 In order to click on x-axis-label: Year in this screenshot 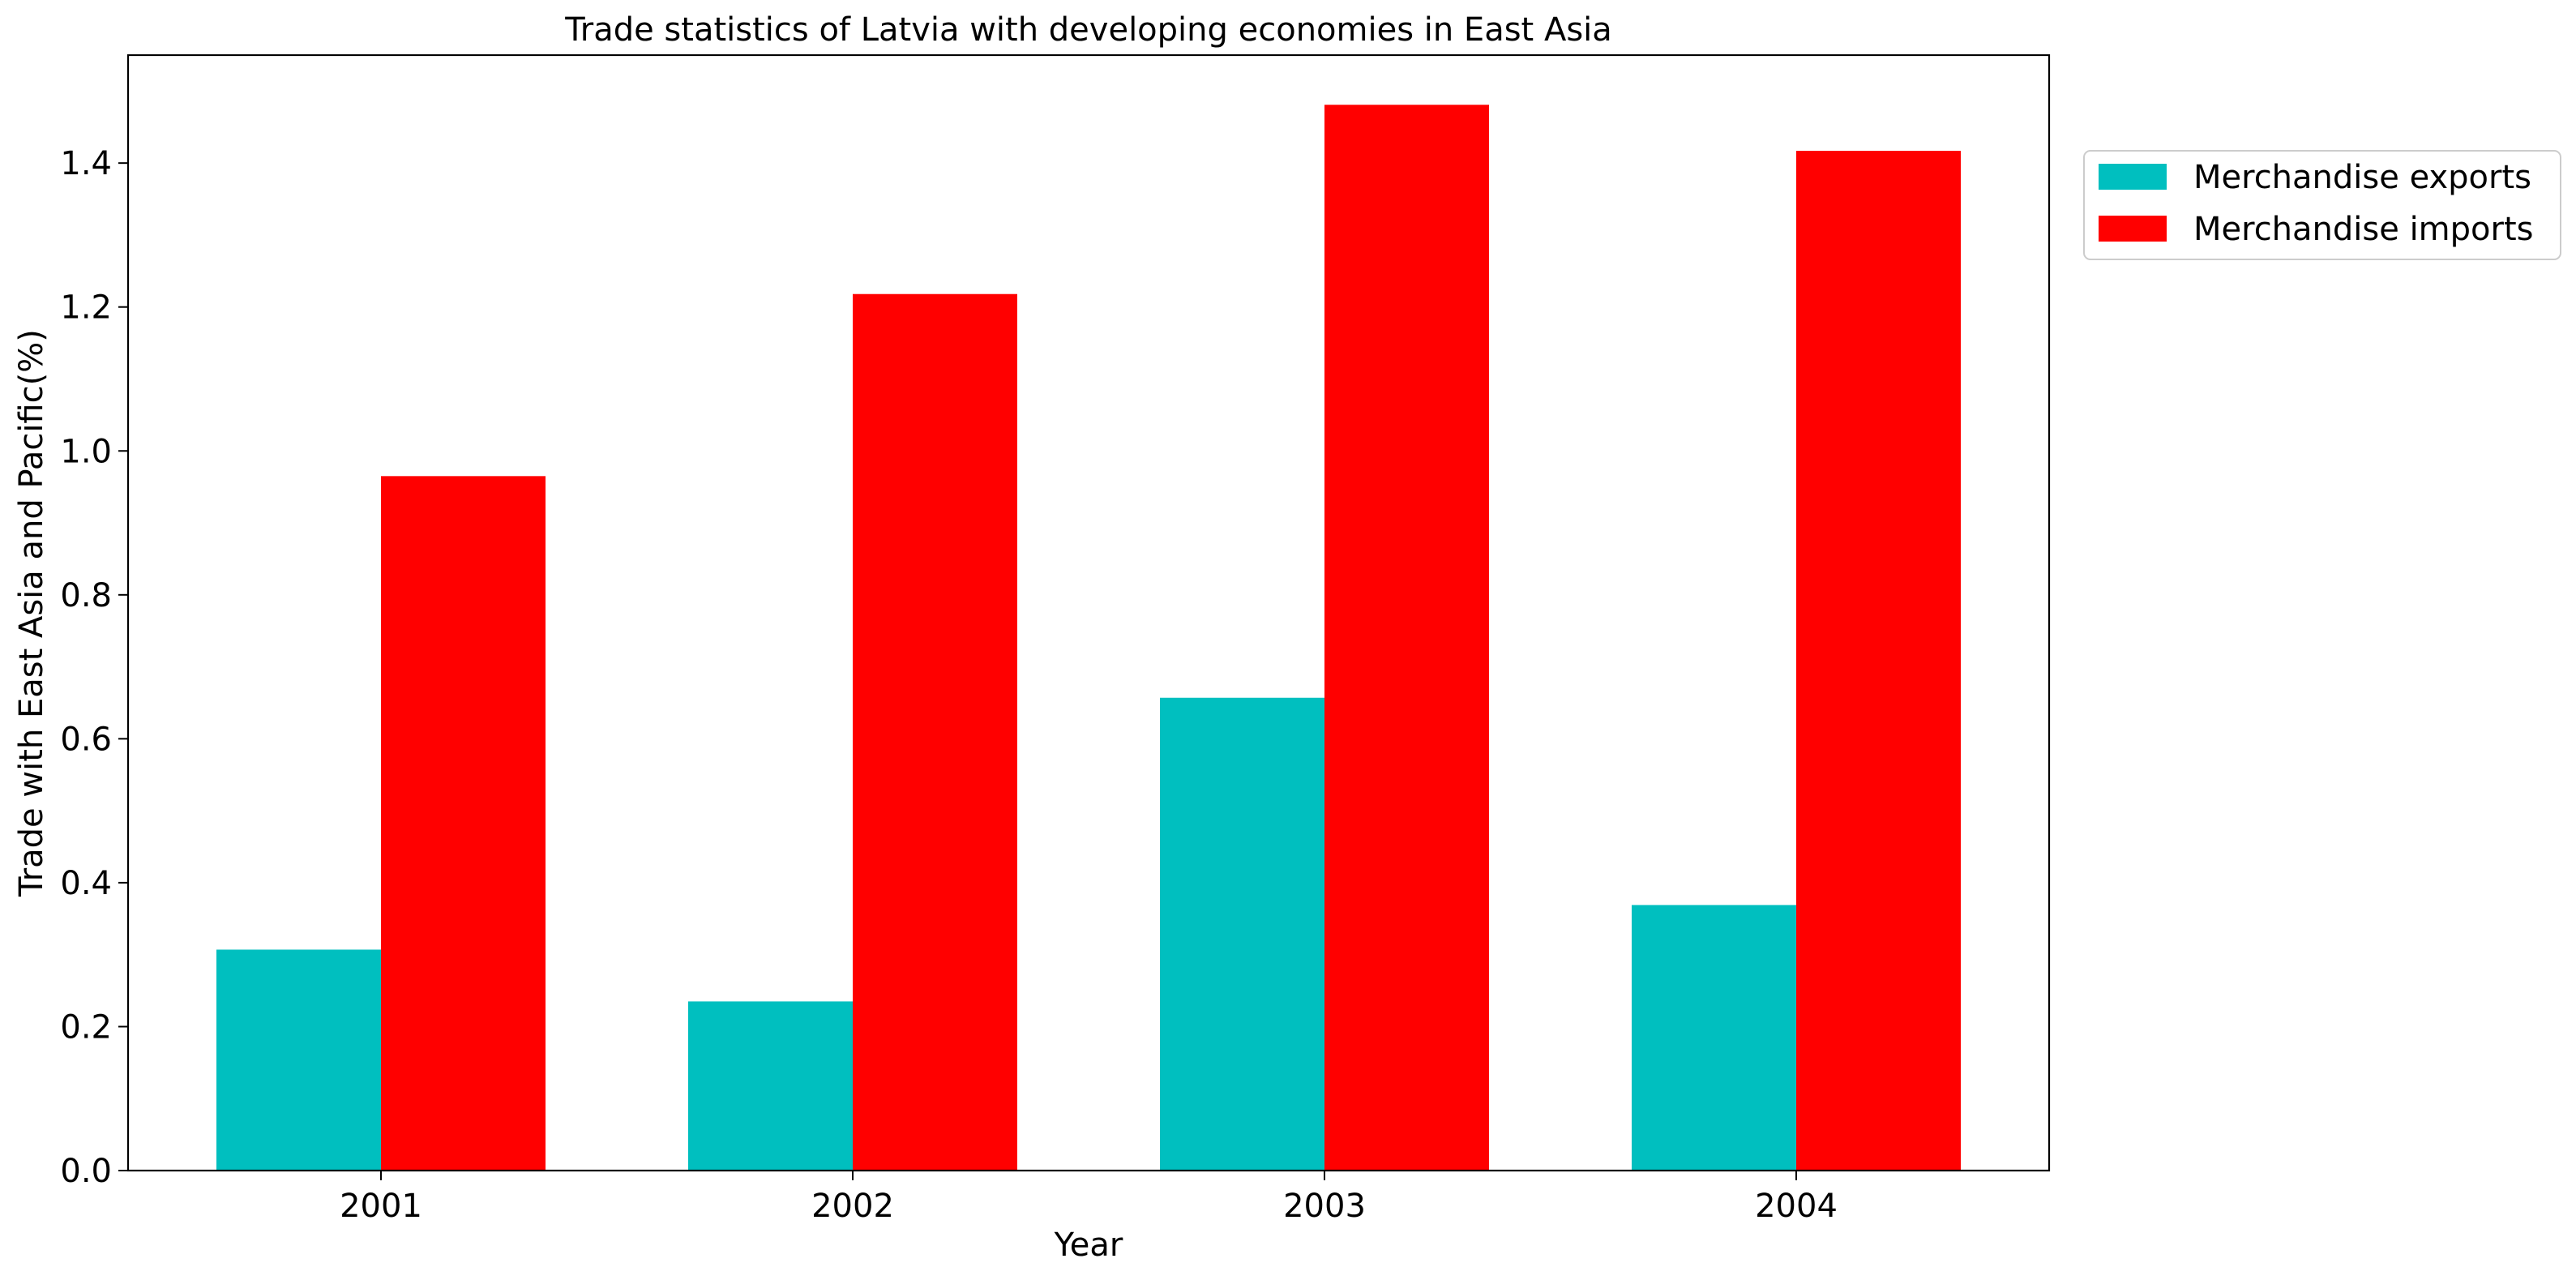, I will do `click(1088, 1245)`.